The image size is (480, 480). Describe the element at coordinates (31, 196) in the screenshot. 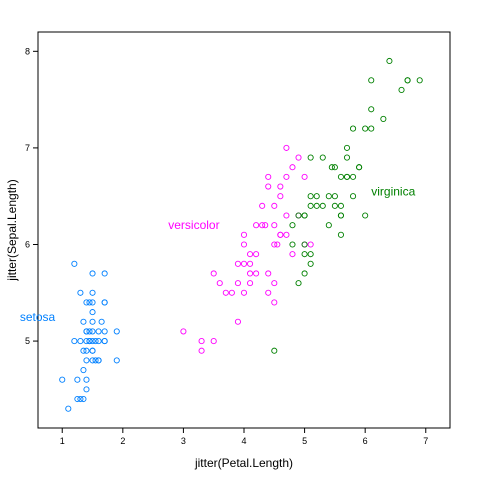

I see `y-axis: 5 6 7 8` at that location.